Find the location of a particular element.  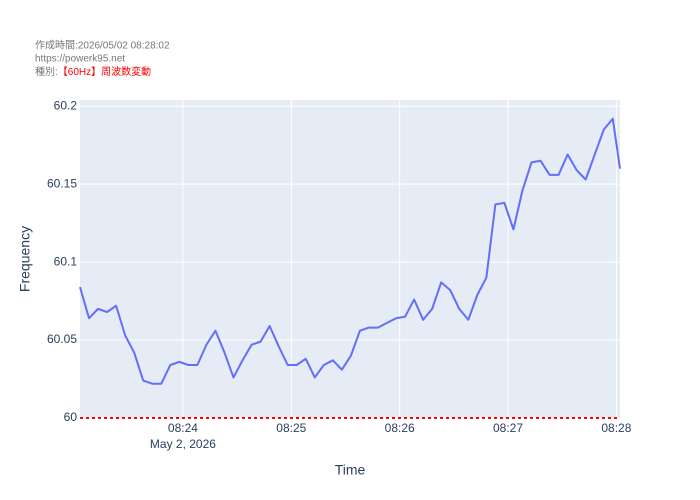

x-axis-title: Time is located at coordinates (350, 470).